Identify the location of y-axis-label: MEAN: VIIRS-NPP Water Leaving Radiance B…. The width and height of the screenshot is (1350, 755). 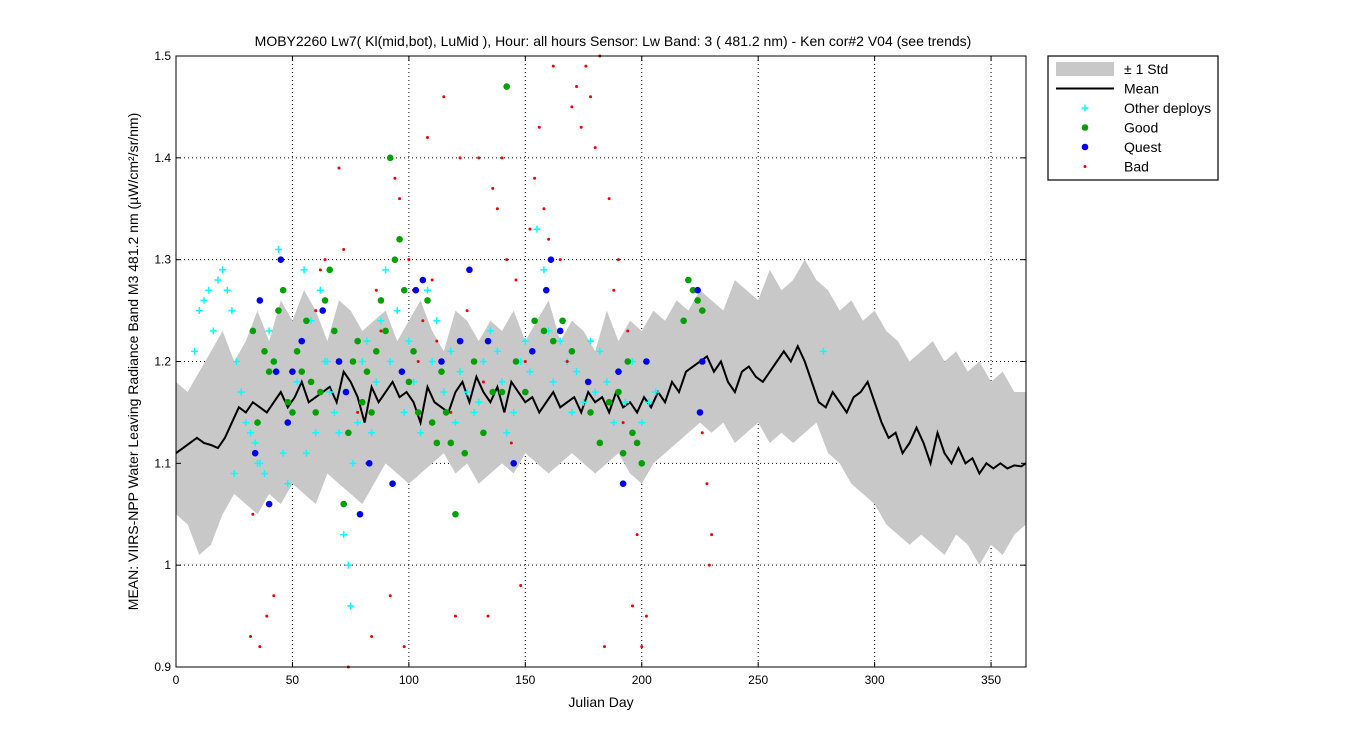
(133, 361).